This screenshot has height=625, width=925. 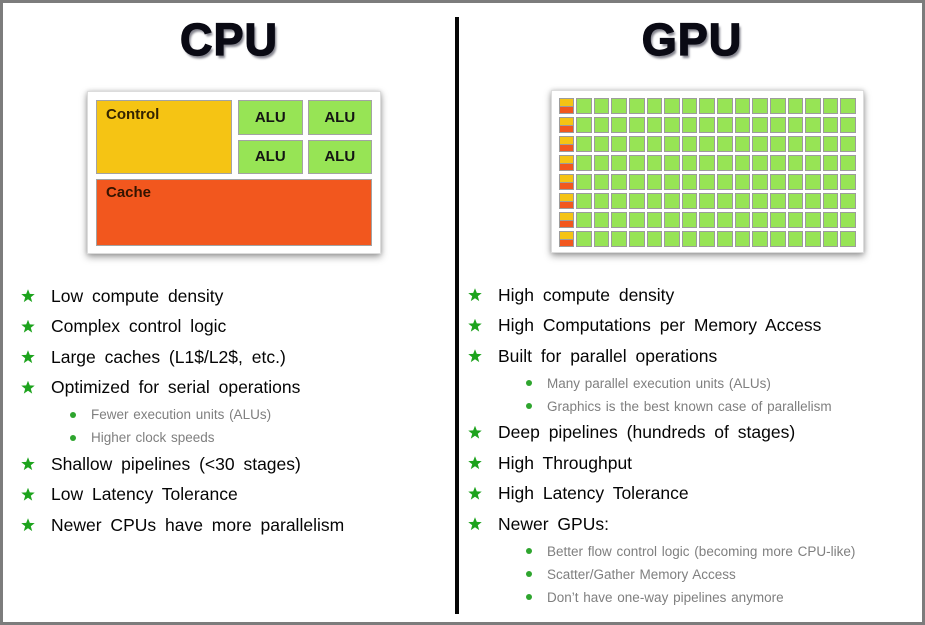 I want to click on bullet-text: Newer CPUs have more parallelism, so click(x=198, y=524).